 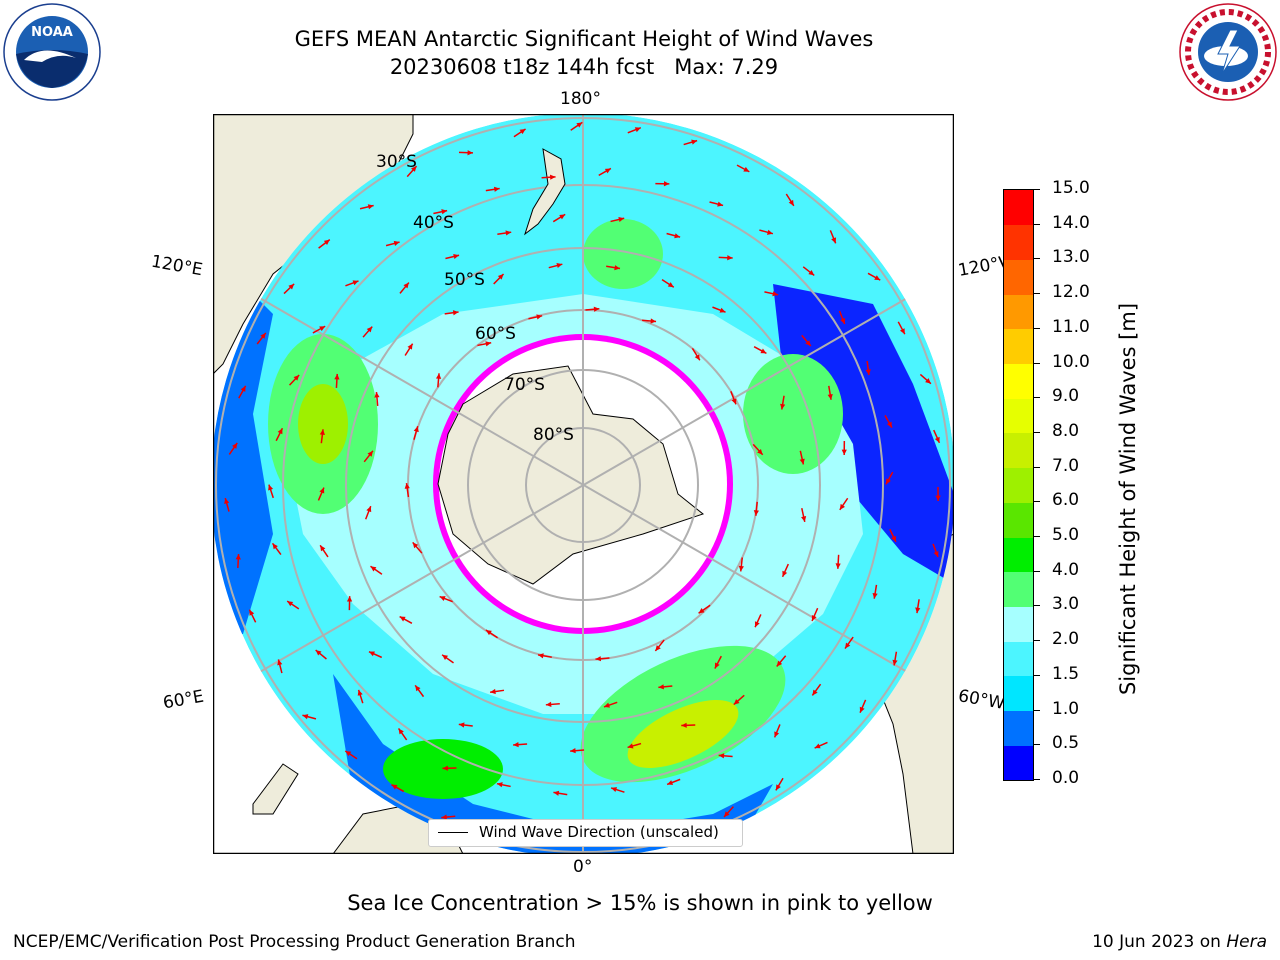 I want to click on colorbar-tick-label: 10.0, so click(x=1071, y=361).